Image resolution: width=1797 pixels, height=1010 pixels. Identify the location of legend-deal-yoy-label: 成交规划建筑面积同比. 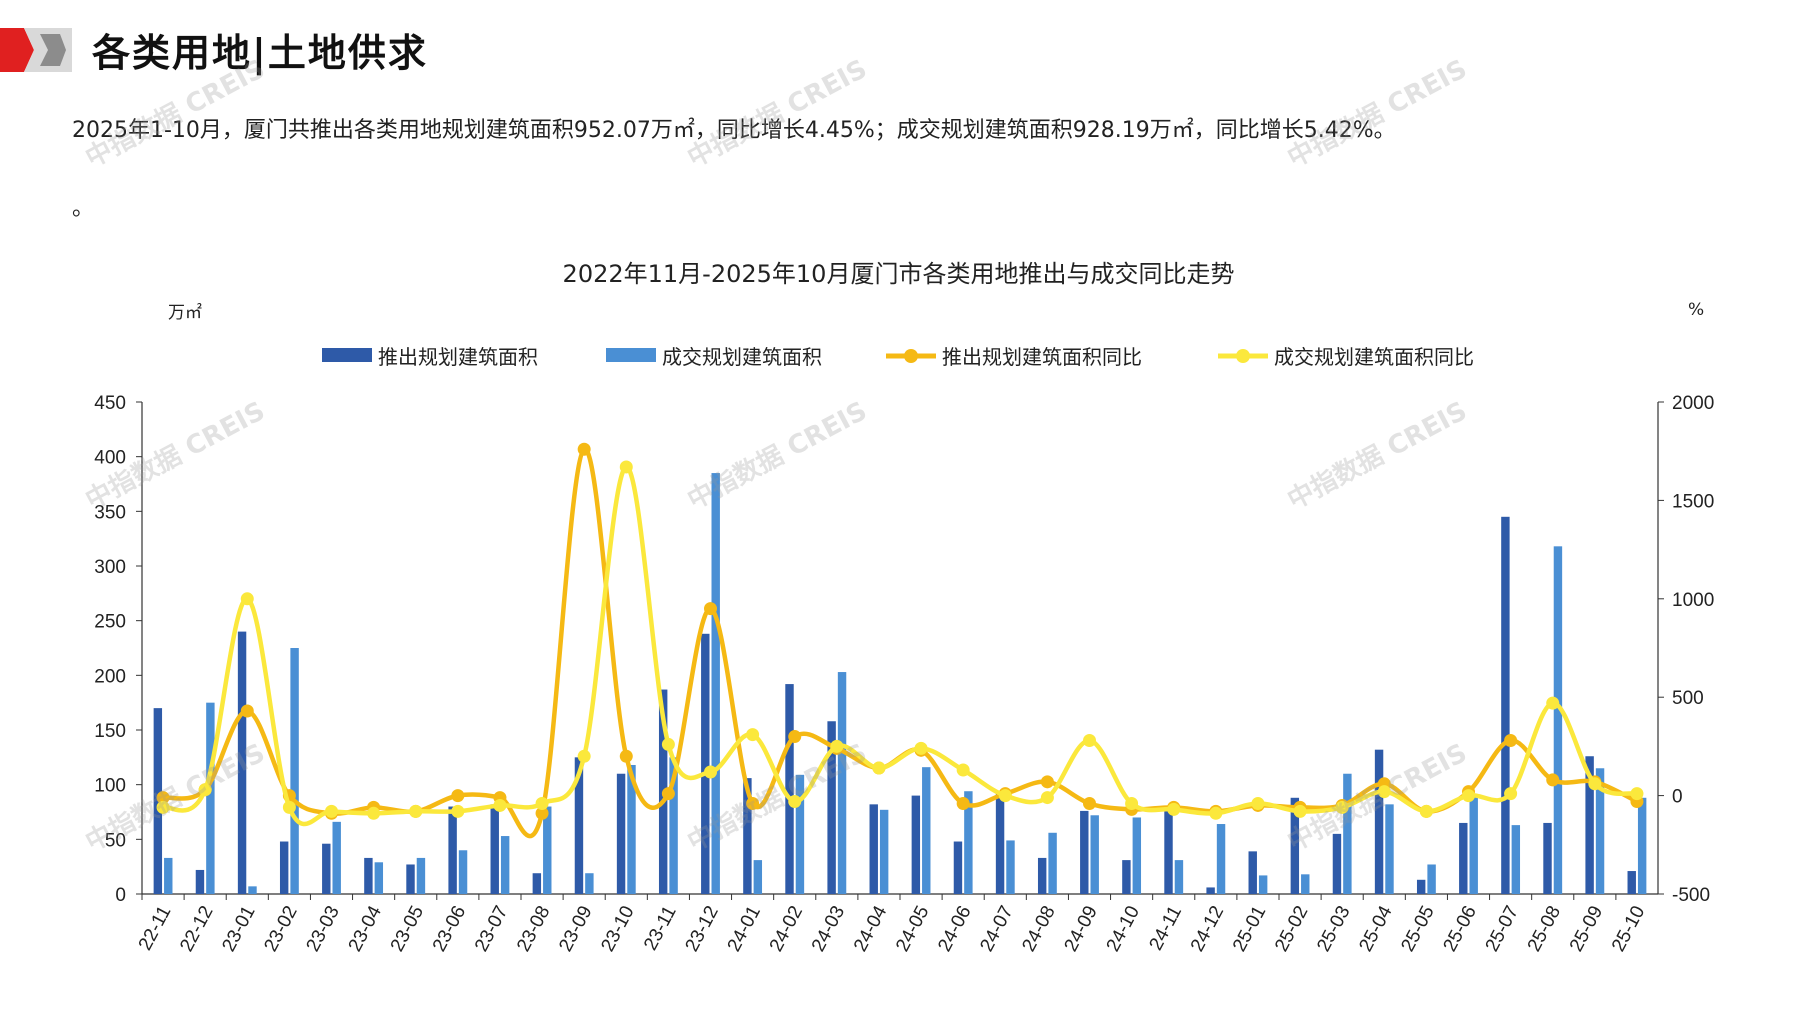
(1374, 357).